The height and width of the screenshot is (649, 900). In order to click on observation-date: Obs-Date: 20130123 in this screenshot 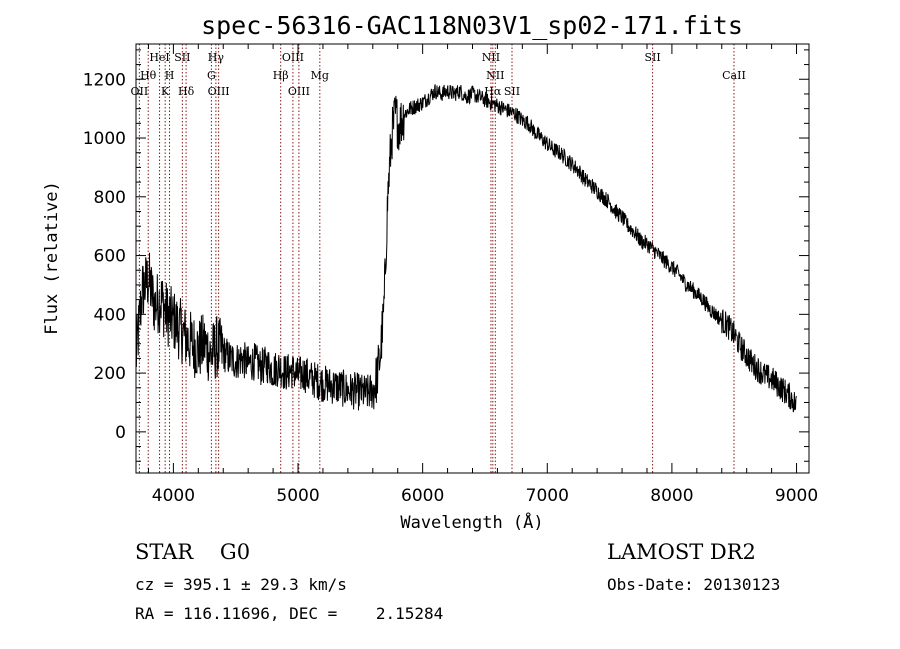, I will do `click(694, 584)`.